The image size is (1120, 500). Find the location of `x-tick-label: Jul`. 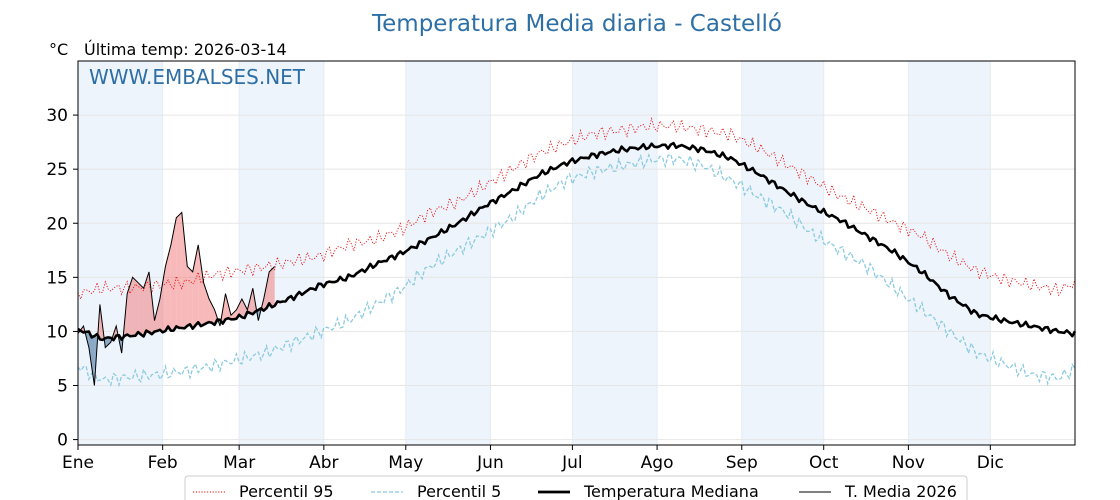

x-tick-label: Jul is located at coordinates (572, 463).